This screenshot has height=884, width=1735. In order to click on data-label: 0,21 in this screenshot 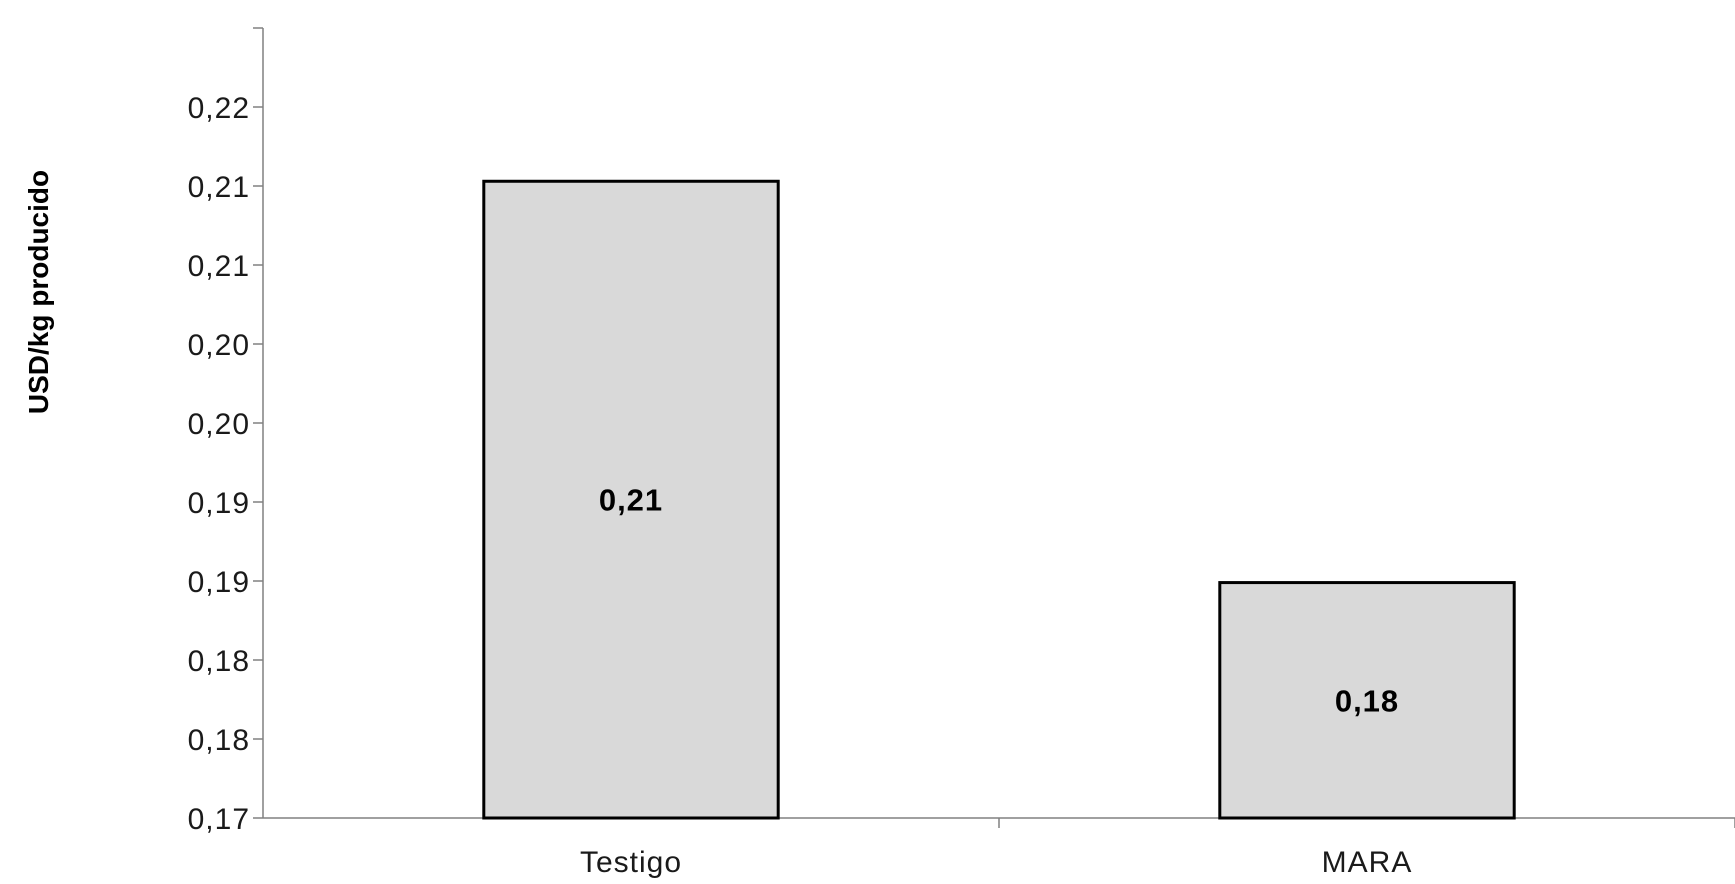, I will do `click(631, 500)`.